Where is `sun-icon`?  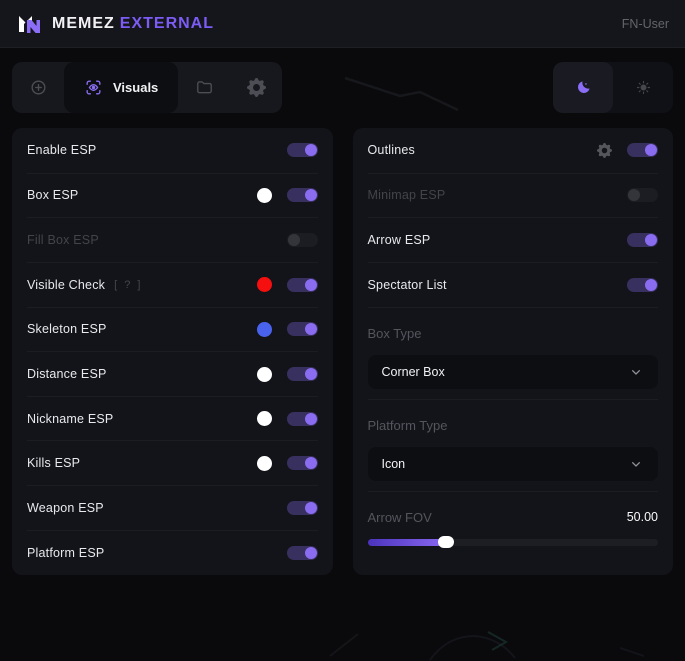
sun-icon is located at coordinates (643, 87).